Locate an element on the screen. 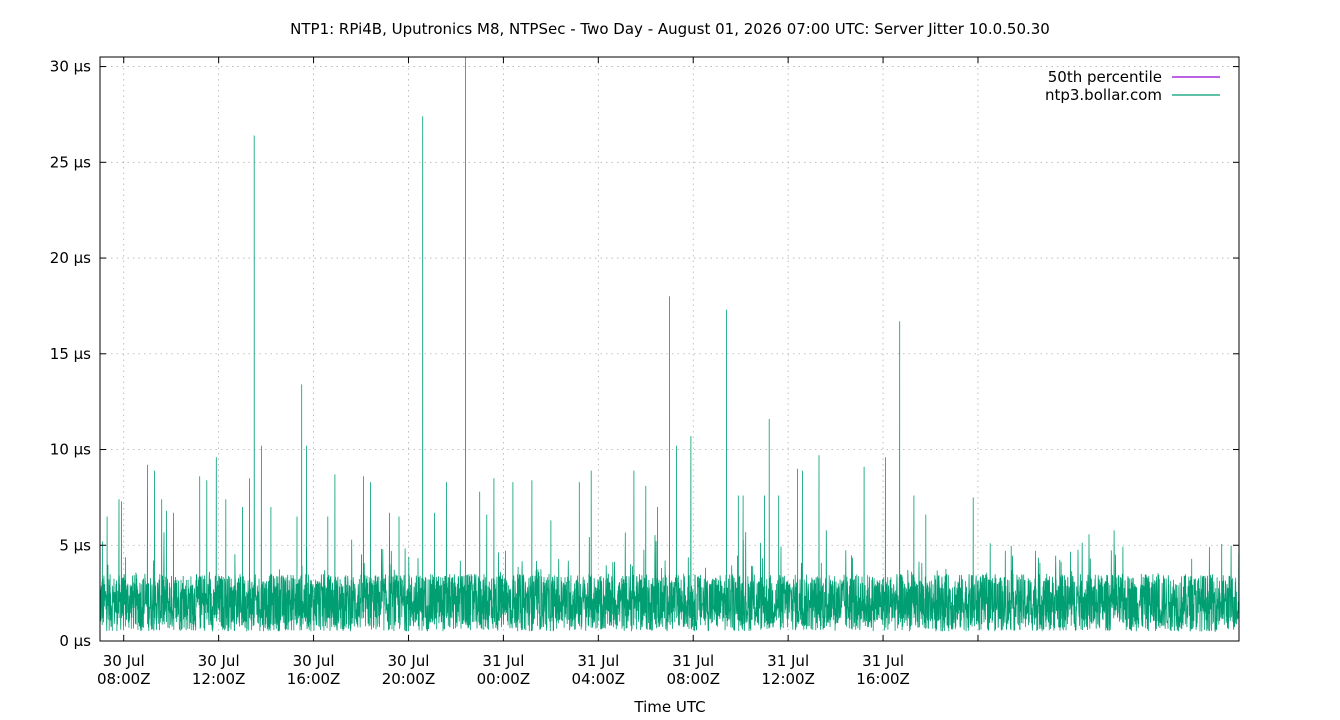 The image size is (1340, 720). legend-label: ntp3.bollar.com is located at coordinates (1103, 95).